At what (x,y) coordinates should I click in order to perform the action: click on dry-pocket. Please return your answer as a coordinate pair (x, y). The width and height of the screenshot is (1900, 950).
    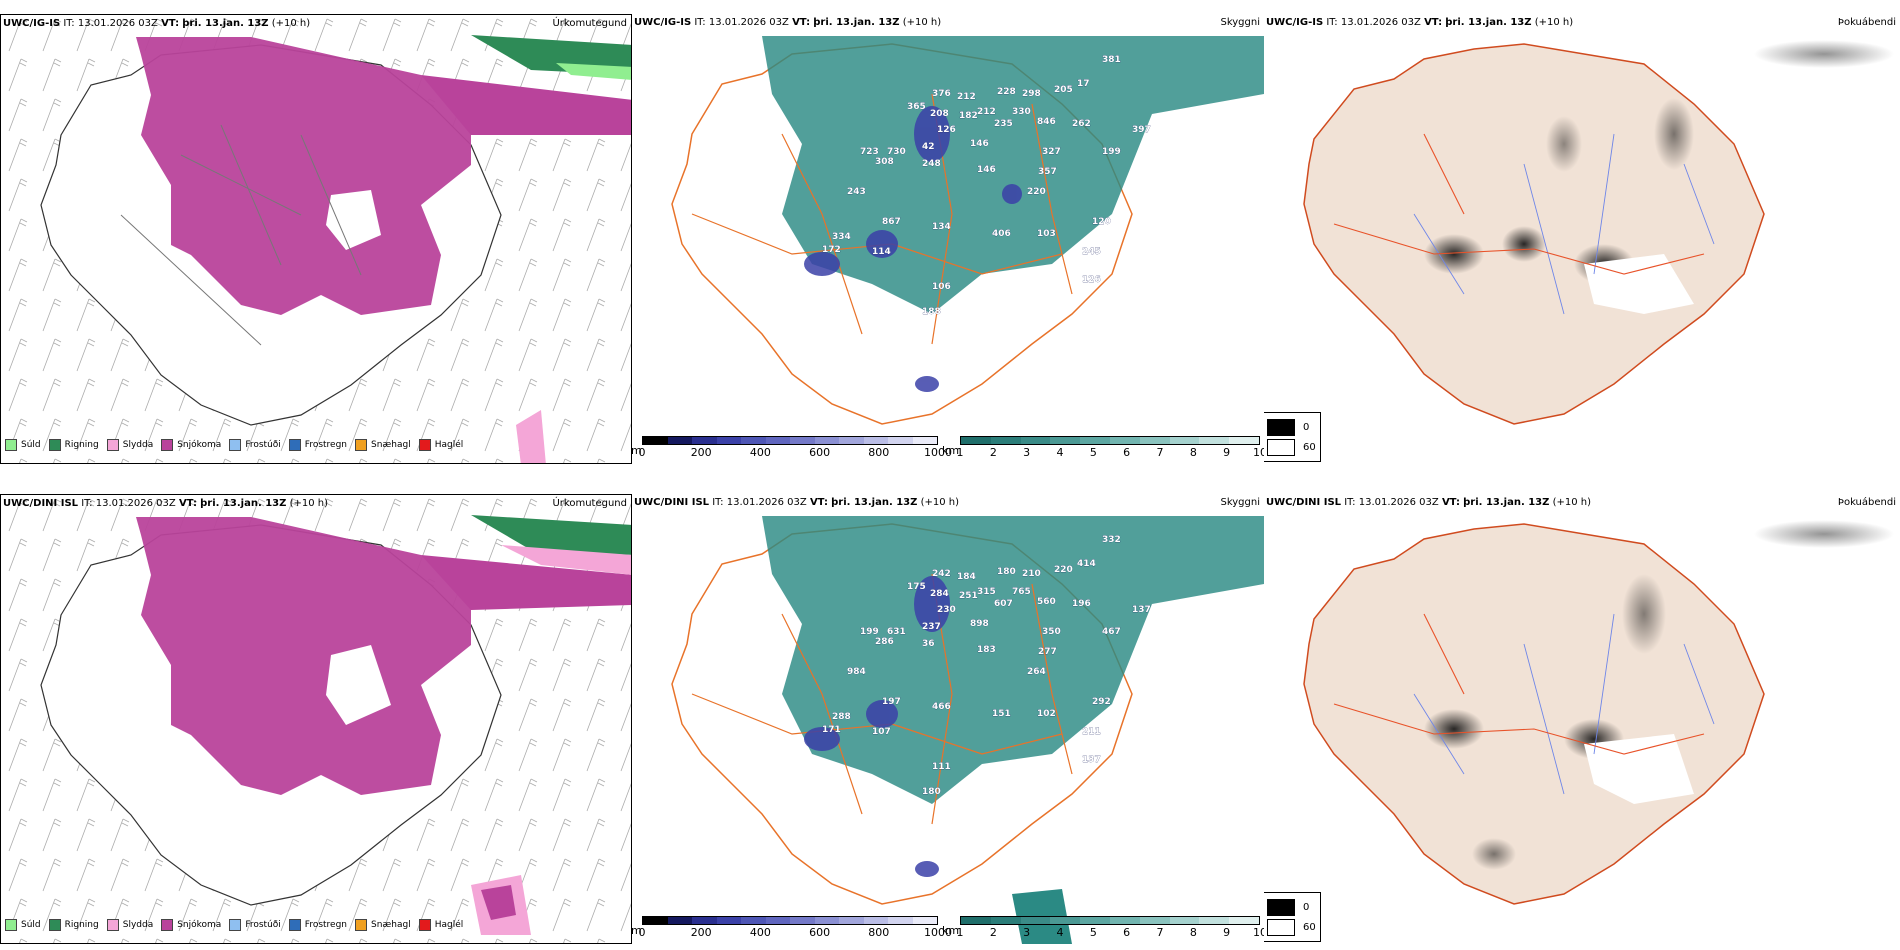
    Looking at the image, I should click on (358, 685).